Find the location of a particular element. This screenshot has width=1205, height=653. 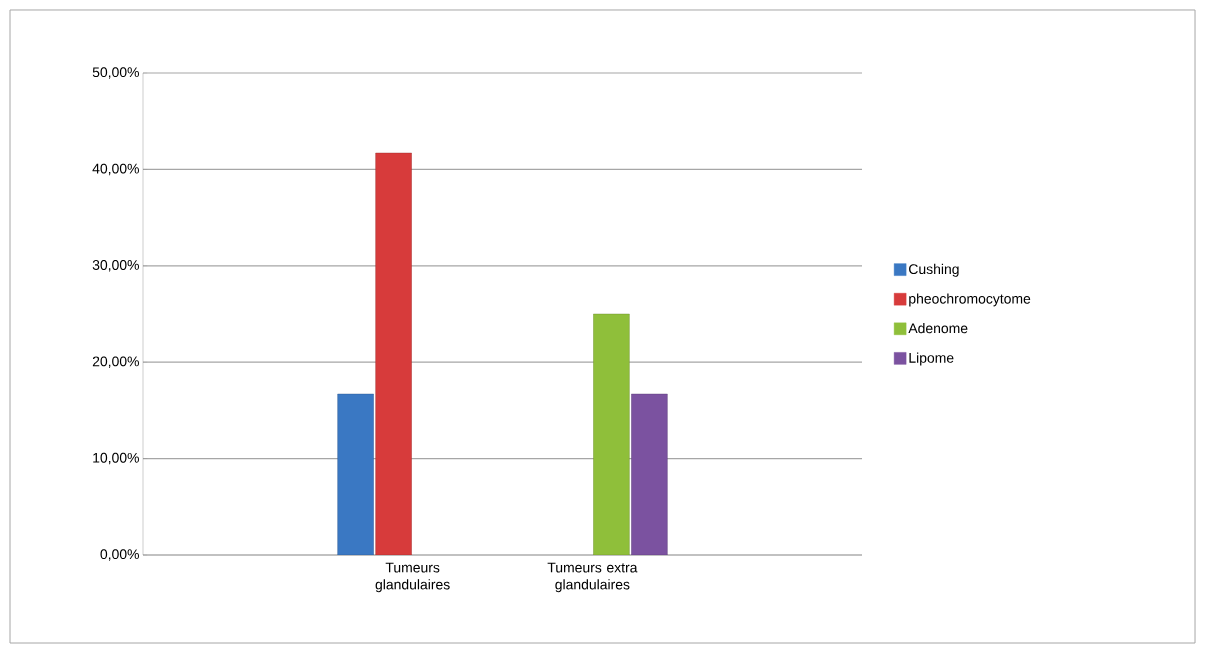

legend-label: Adenome is located at coordinates (938, 328).